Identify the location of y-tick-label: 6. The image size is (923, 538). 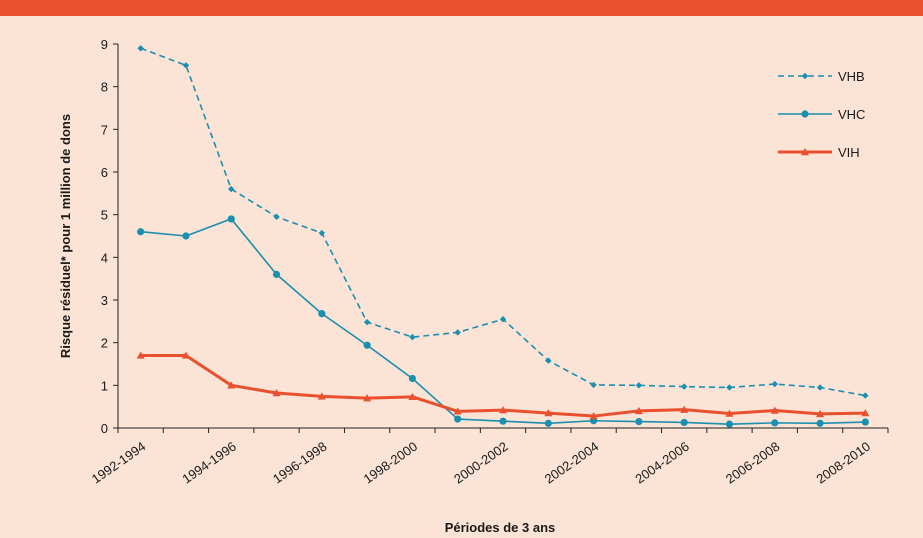
(104, 172).